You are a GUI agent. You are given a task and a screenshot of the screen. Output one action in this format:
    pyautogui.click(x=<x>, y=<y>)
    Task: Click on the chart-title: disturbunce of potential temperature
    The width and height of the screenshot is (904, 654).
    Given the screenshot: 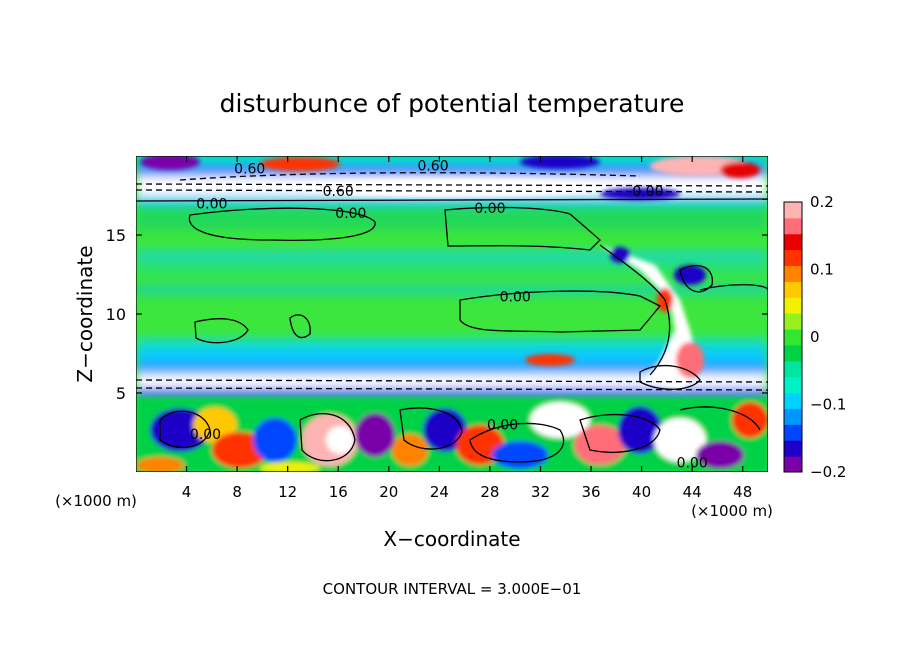 What is the action you would take?
    pyautogui.click(x=452, y=103)
    